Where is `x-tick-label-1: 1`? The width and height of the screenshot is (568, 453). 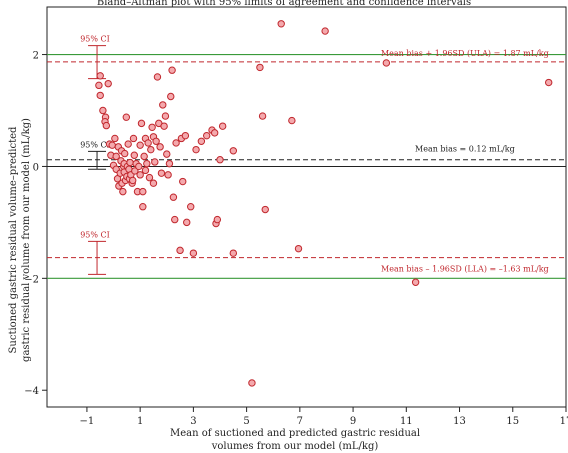
x-tick-label-1: 1 is located at coordinates (140, 421).